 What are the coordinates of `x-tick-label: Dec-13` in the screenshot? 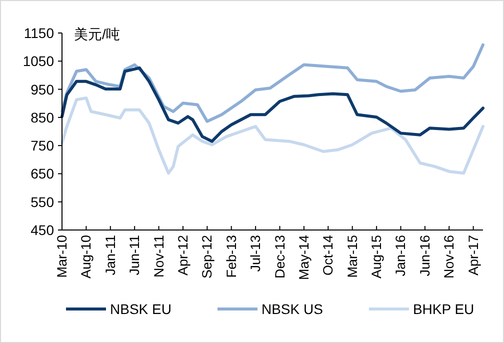 It's located at (280, 257).